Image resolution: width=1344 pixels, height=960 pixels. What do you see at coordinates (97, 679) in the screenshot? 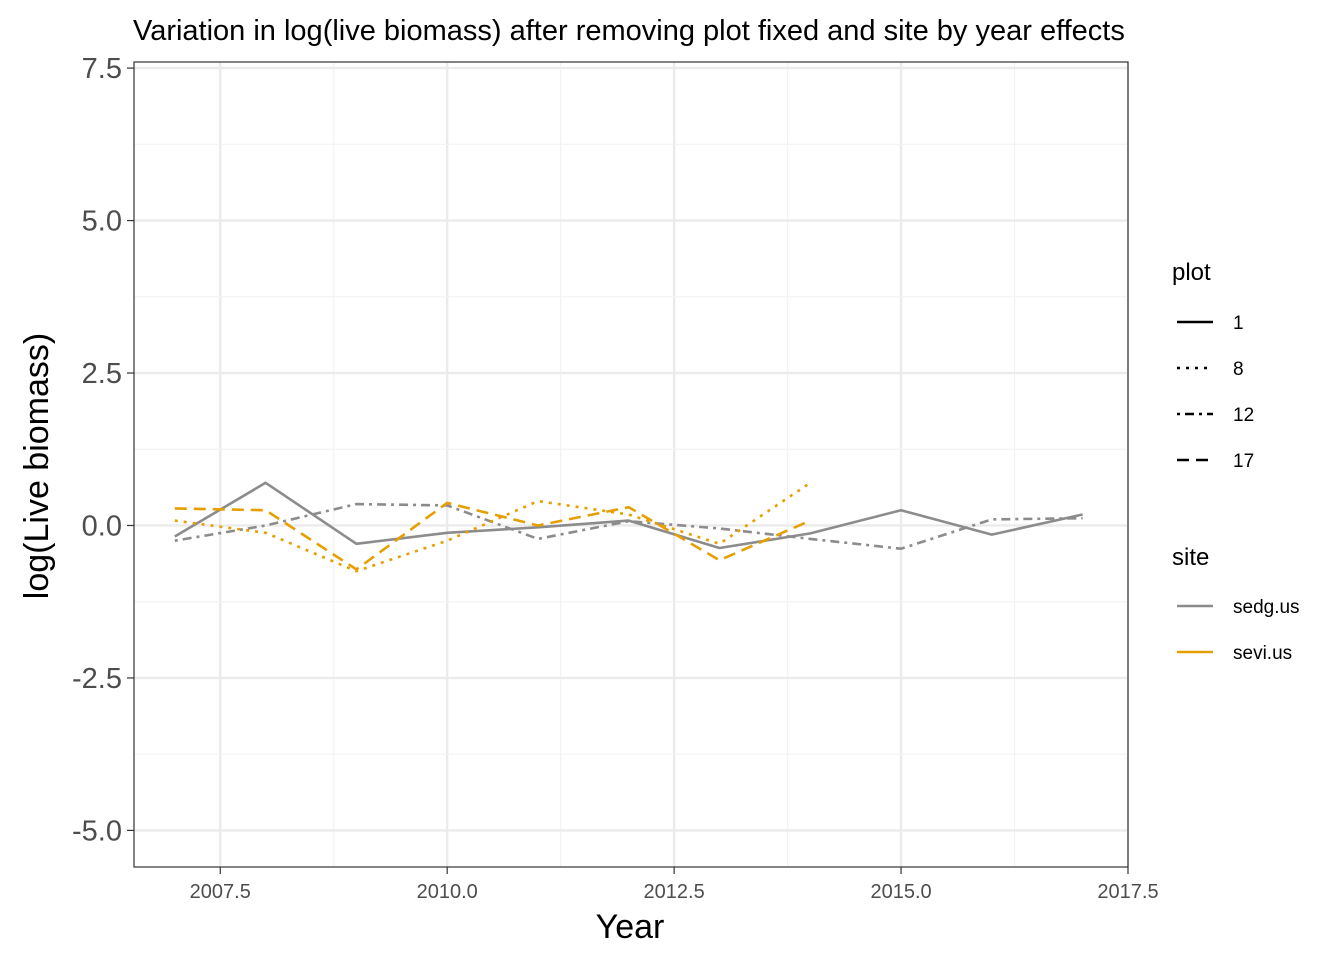
I see `y-tick-label: -2.5` at bounding box center [97, 679].